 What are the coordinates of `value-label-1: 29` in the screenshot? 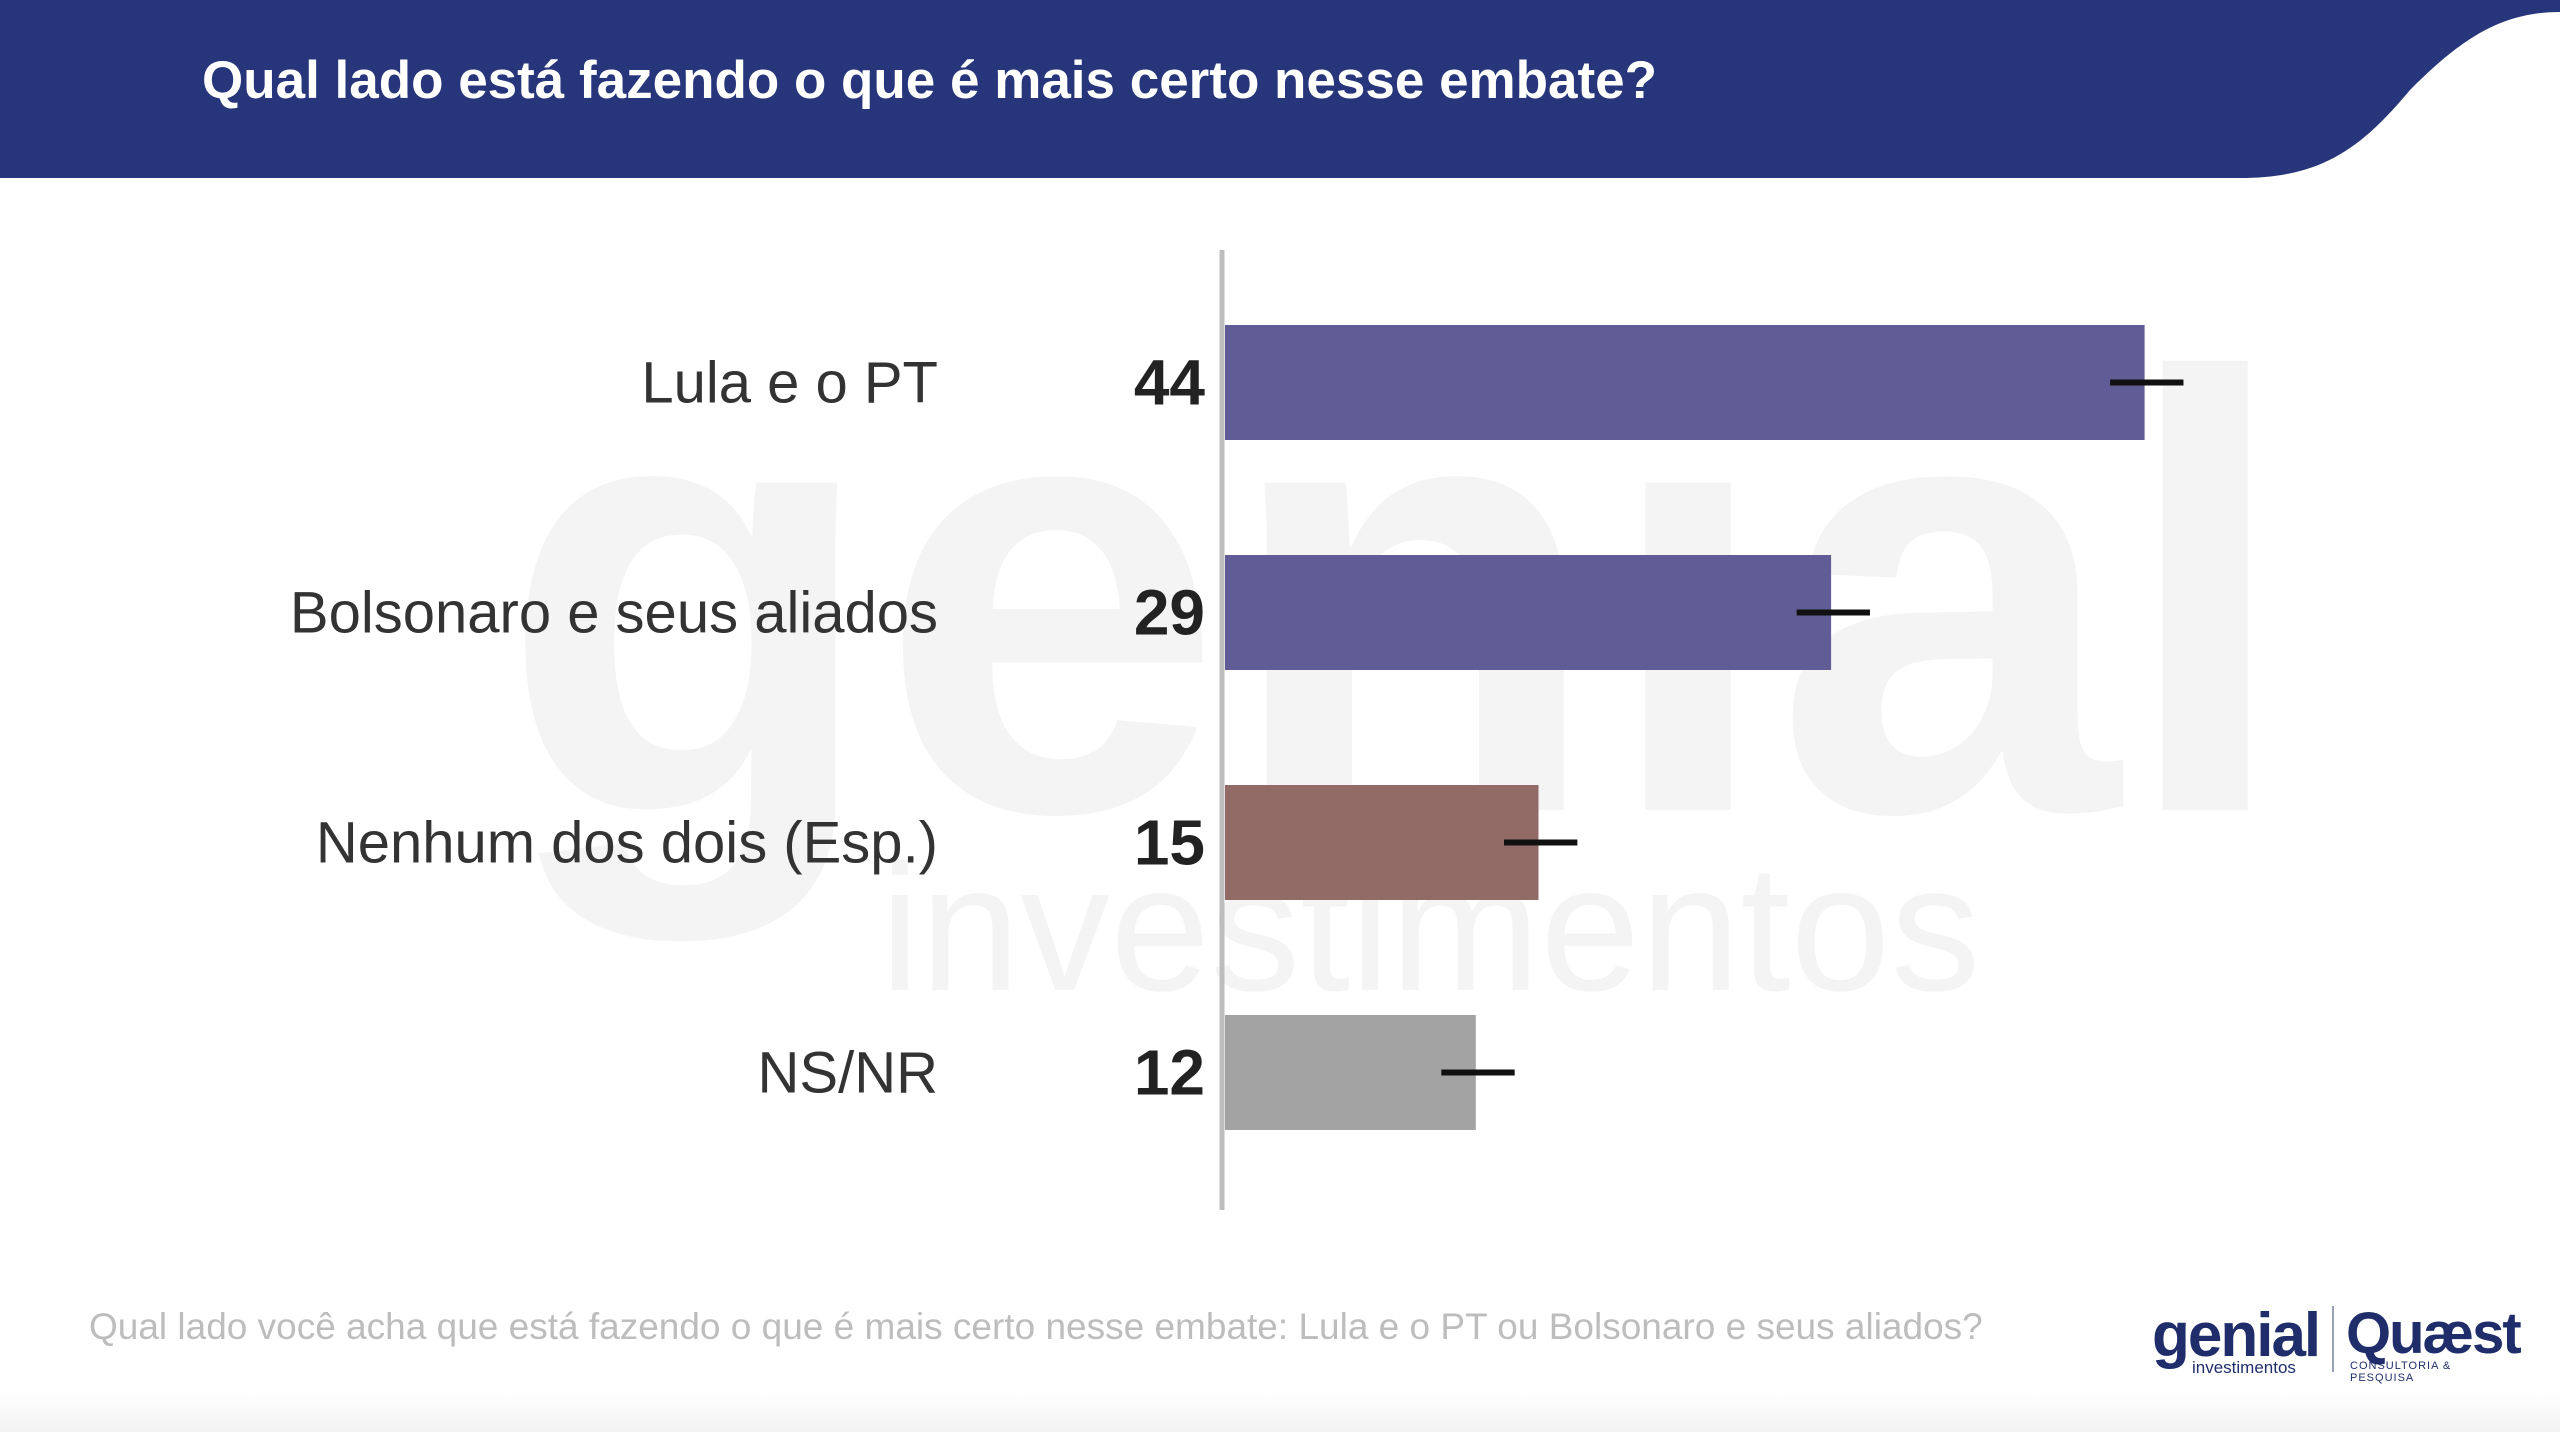 It's located at (1169, 613).